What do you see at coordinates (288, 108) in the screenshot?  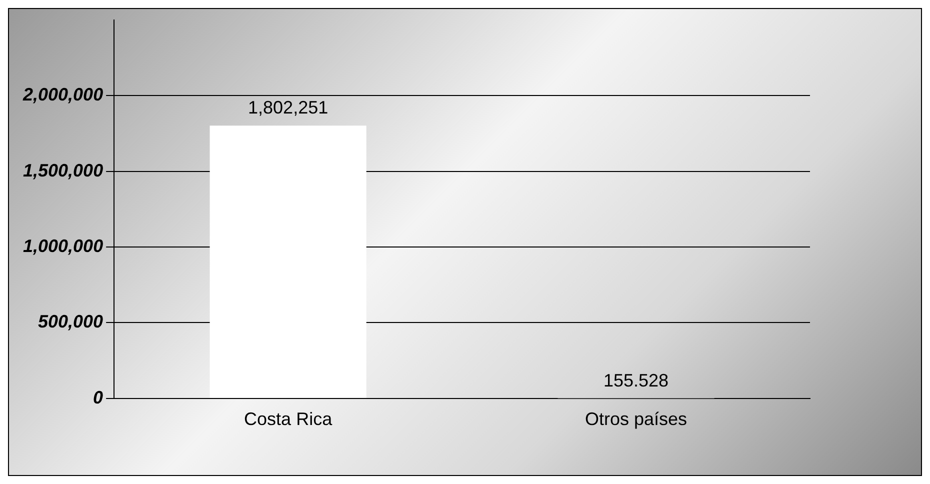 I see `data-label: 1,802,251` at bounding box center [288, 108].